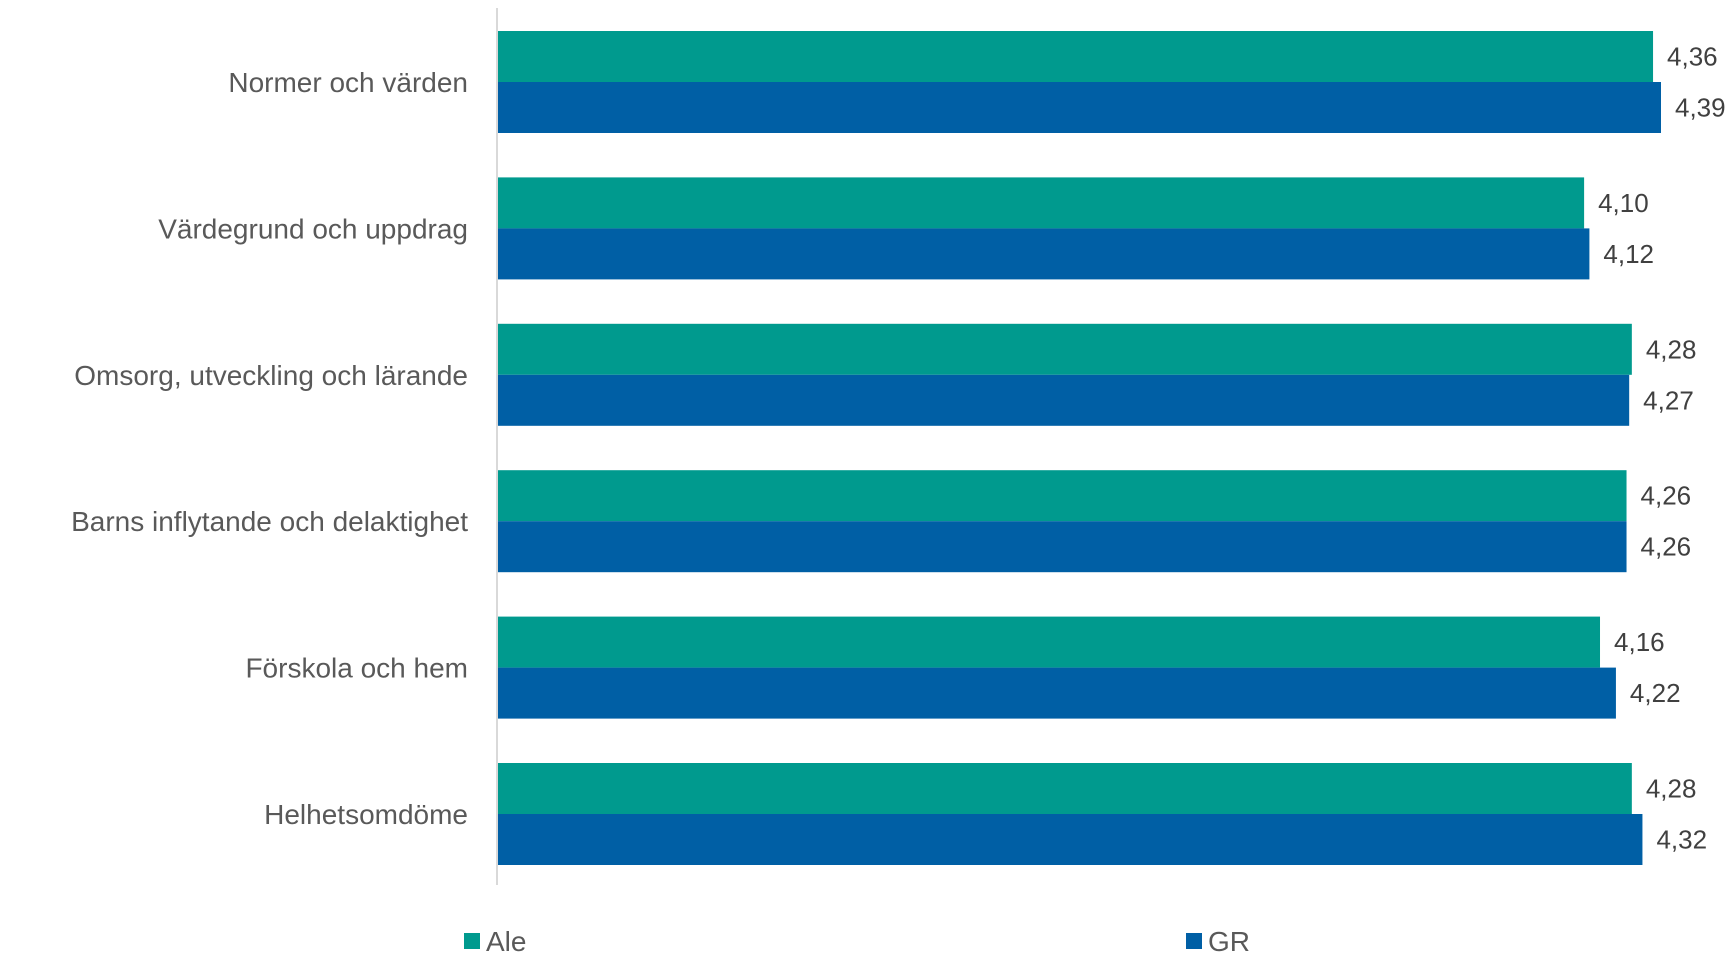 This screenshot has width=1734, height=953. Describe the element at coordinates (1623, 203) in the screenshot. I see `value-label: 4,10` at that location.